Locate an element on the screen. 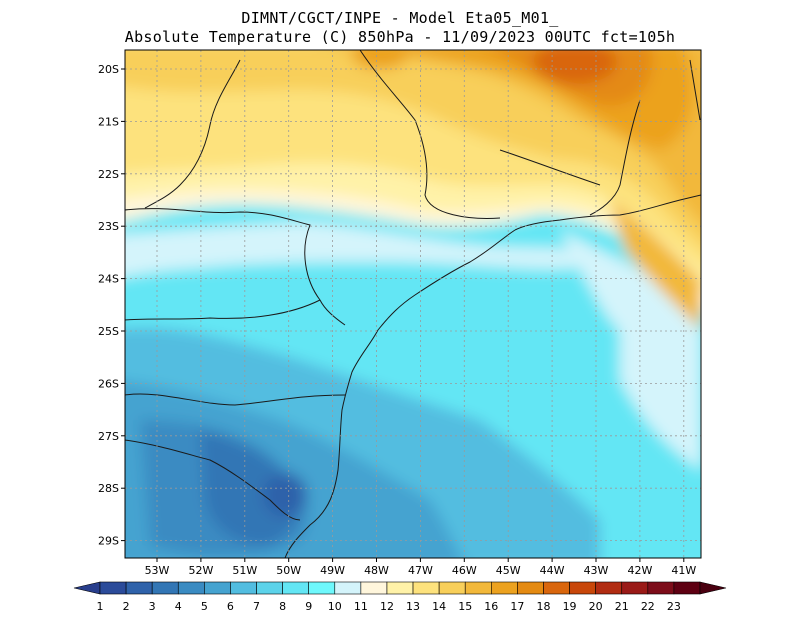 The image size is (800, 618). colorbar-label: 7 is located at coordinates (256, 606).